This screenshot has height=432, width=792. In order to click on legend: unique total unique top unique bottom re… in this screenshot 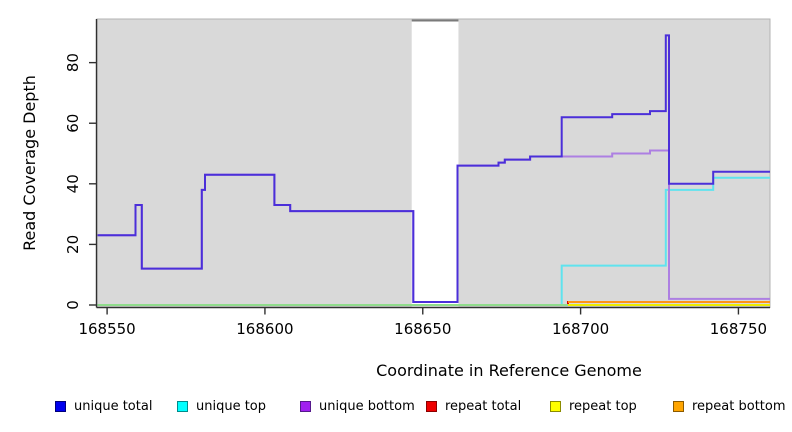, I will do `click(396, 408)`.